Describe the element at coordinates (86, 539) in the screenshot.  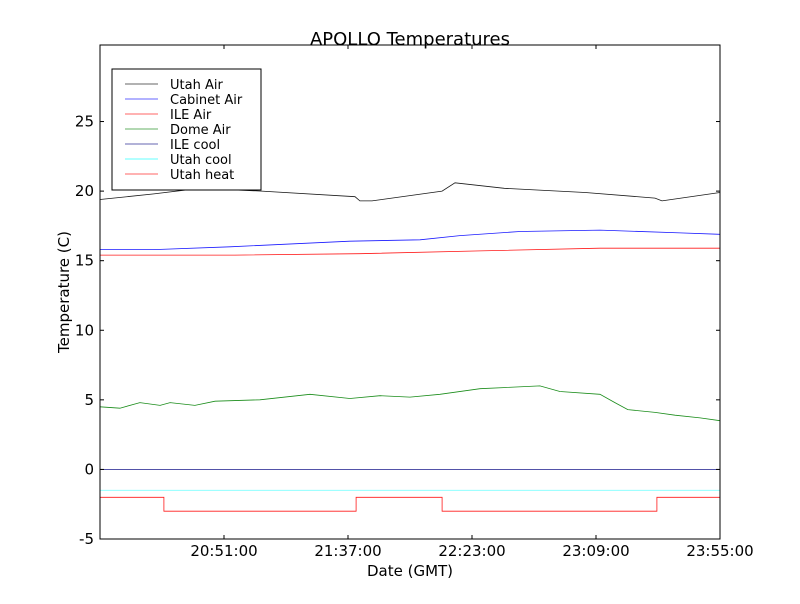
I see `y-tick-label: -5` at that location.